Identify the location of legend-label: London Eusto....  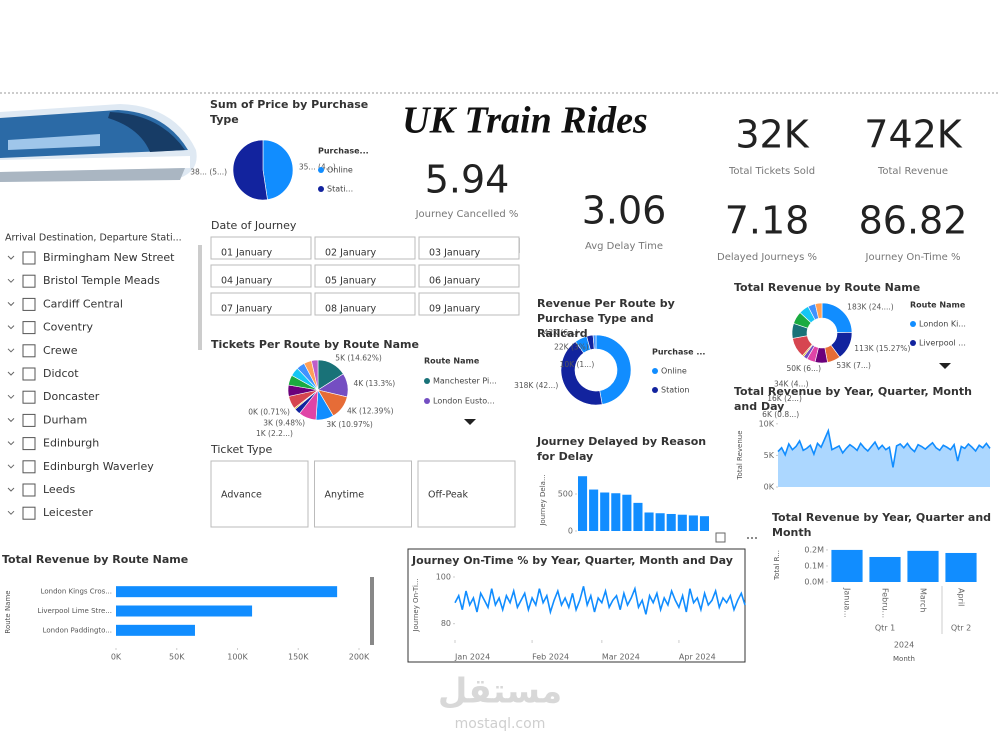
(464, 401).